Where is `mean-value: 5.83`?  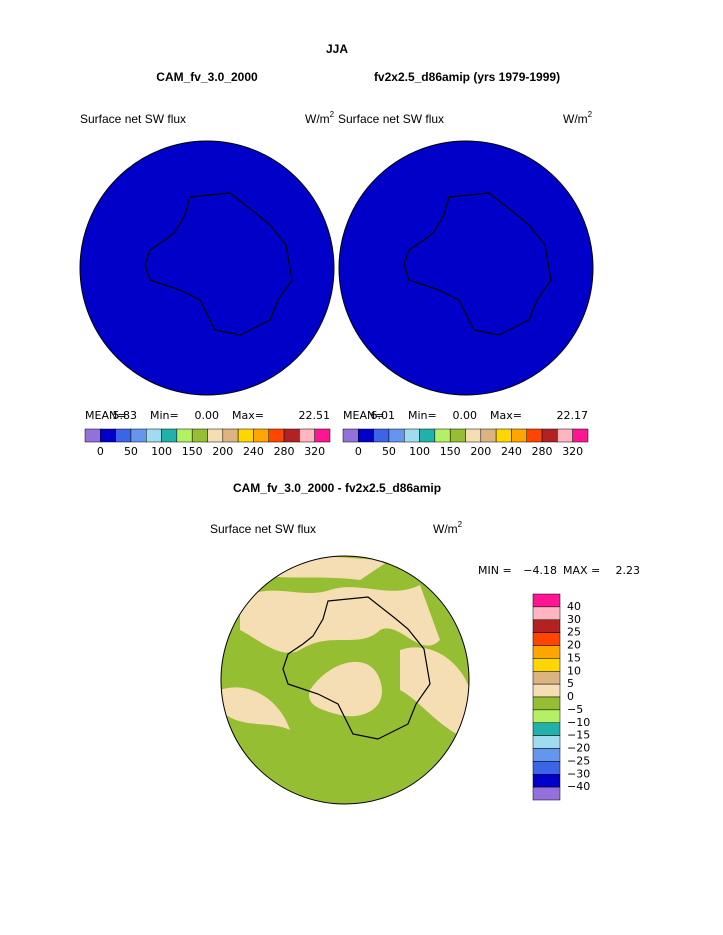
mean-value: 5.83 is located at coordinates (125, 415).